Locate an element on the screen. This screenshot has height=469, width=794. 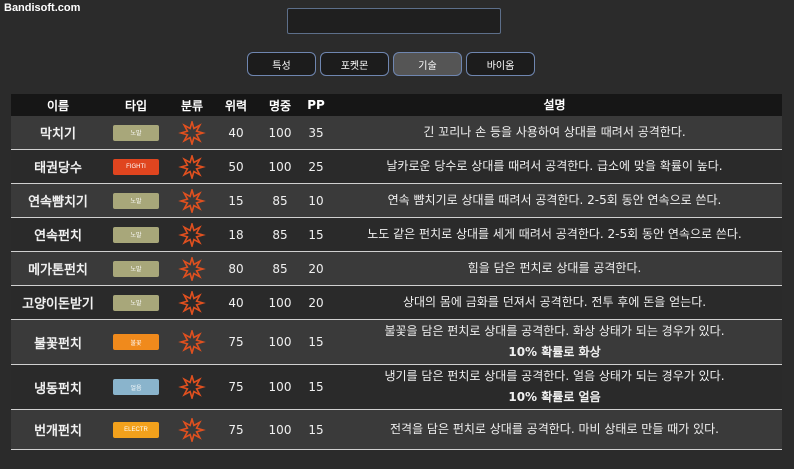
description-text: 연속 뺨치기로 상대를 때려서 공격한다. 2-5회 동안 연속으로 쓴다. is located at coordinates (554, 200).